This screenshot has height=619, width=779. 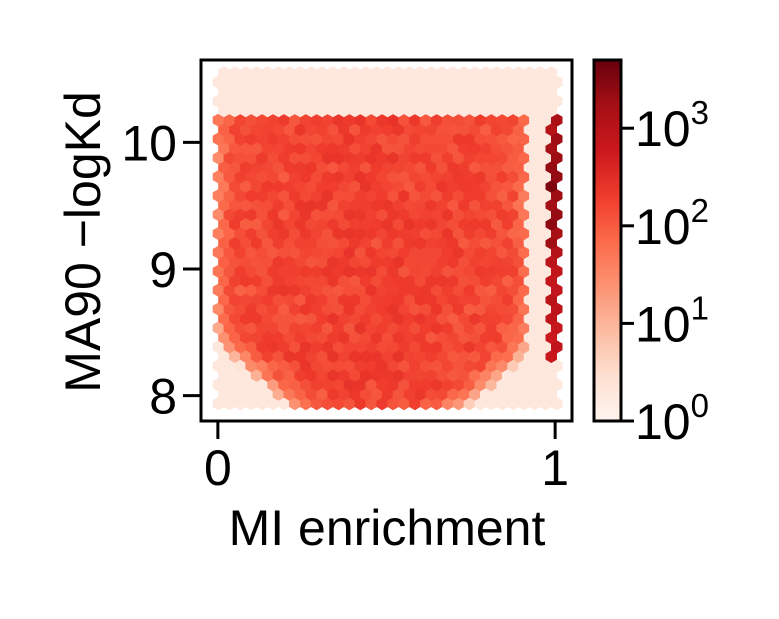 What do you see at coordinates (607, 240) in the screenshot?
I see `colorbar` at bounding box center [607, 240].